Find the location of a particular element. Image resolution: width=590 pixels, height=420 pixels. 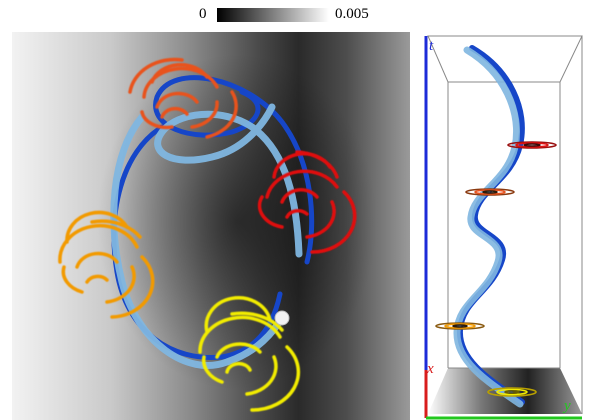

colorbar-max-label: 0.005 is located at coordinates (352, 14).